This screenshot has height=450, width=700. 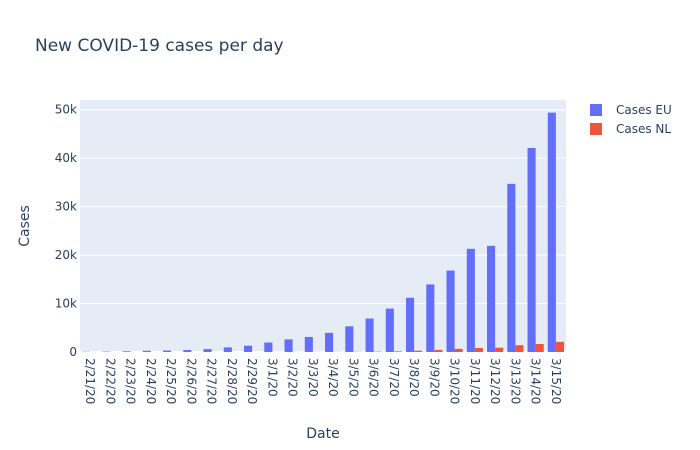 I want to click on x-tick-label: 3/12/20, so click(x=495, y=381).